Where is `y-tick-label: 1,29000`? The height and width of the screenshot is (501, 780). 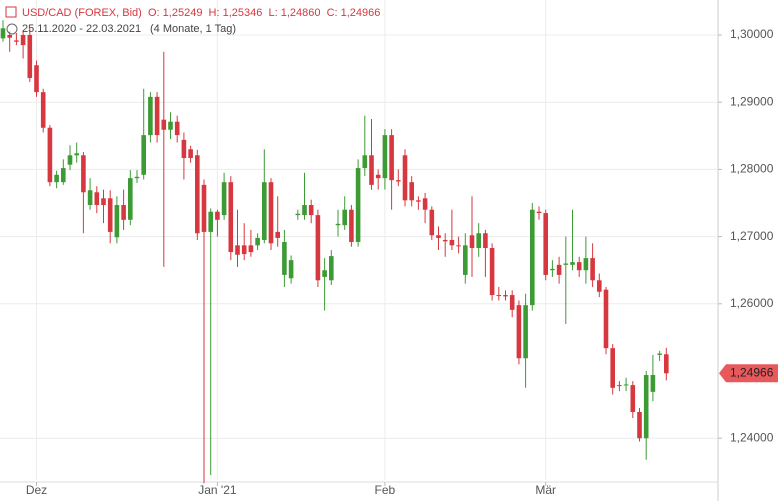
y-tick-label: 1,29000 is located at coordinates (752, 101).